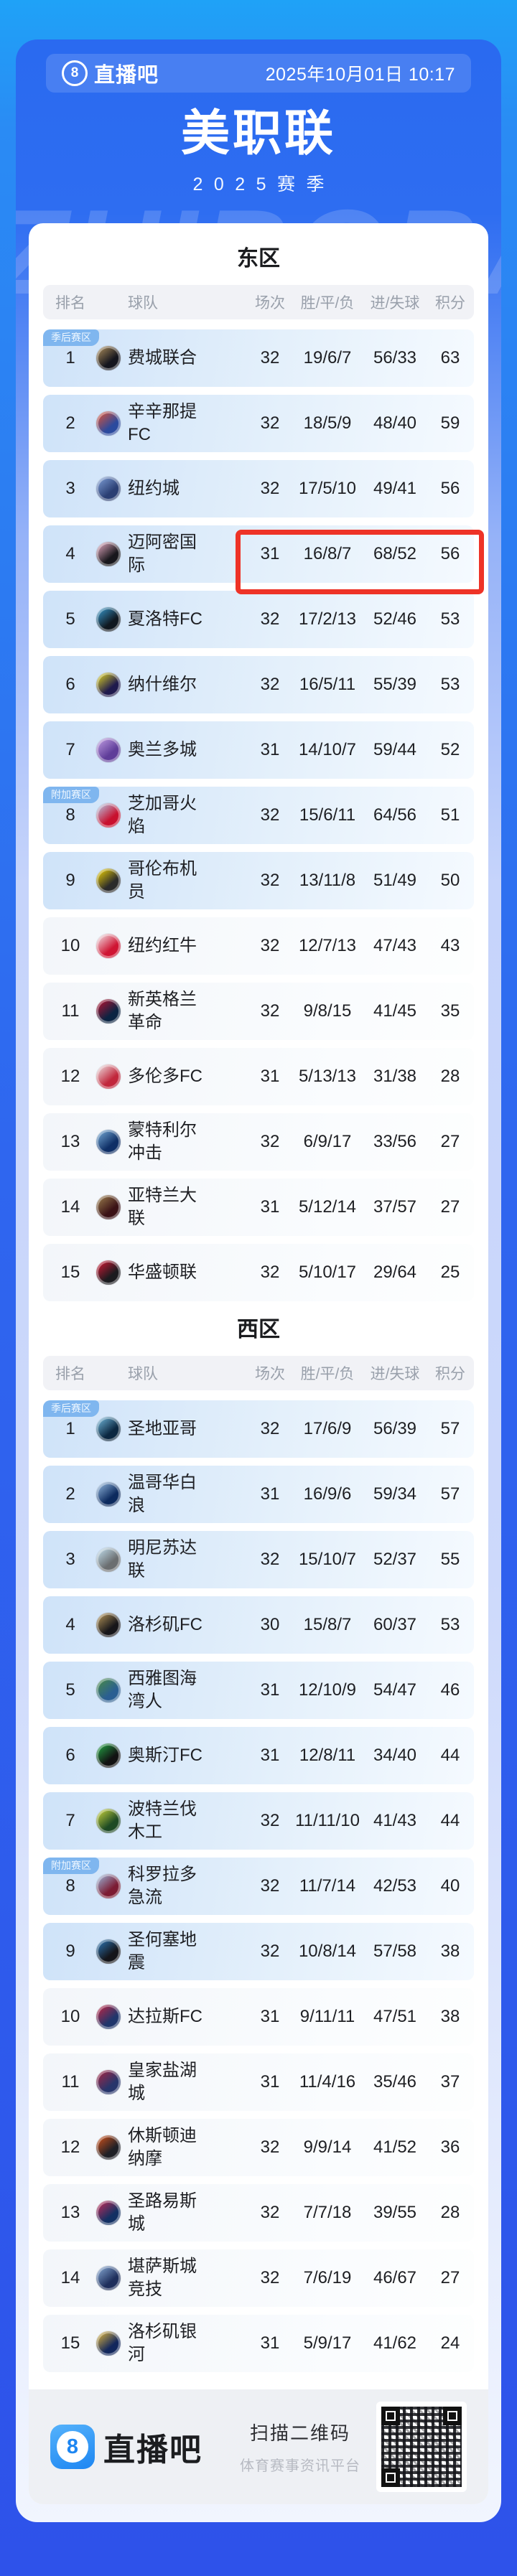 The height and width of the screenshot is (2576, 517). I want to click on zone-badge: 附加赛区, so click(71, 1866).